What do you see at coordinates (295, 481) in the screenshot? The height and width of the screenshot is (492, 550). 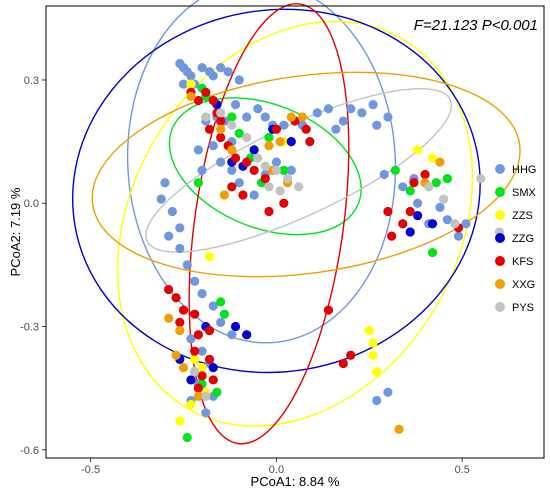 I see `x-axis-title: PCoA1: 8.84 %` at bounding box center [295, 481].